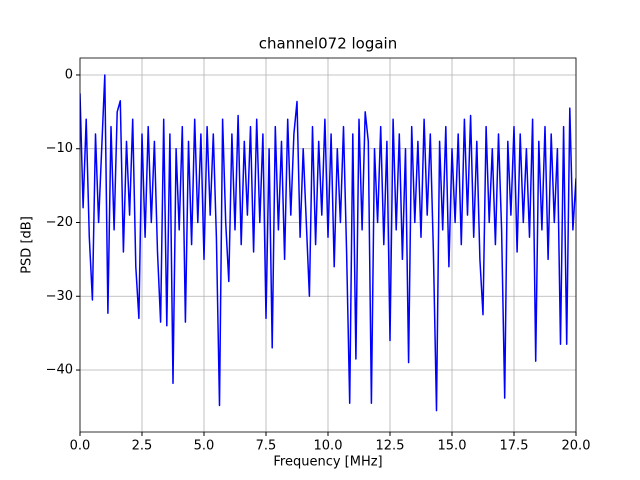 This screenshot has height=480, width=640. What do you see at coordinates (452, 446) in the screenshot?
I see `x-tick-label: 15.0` at bounding box center [452, 446].